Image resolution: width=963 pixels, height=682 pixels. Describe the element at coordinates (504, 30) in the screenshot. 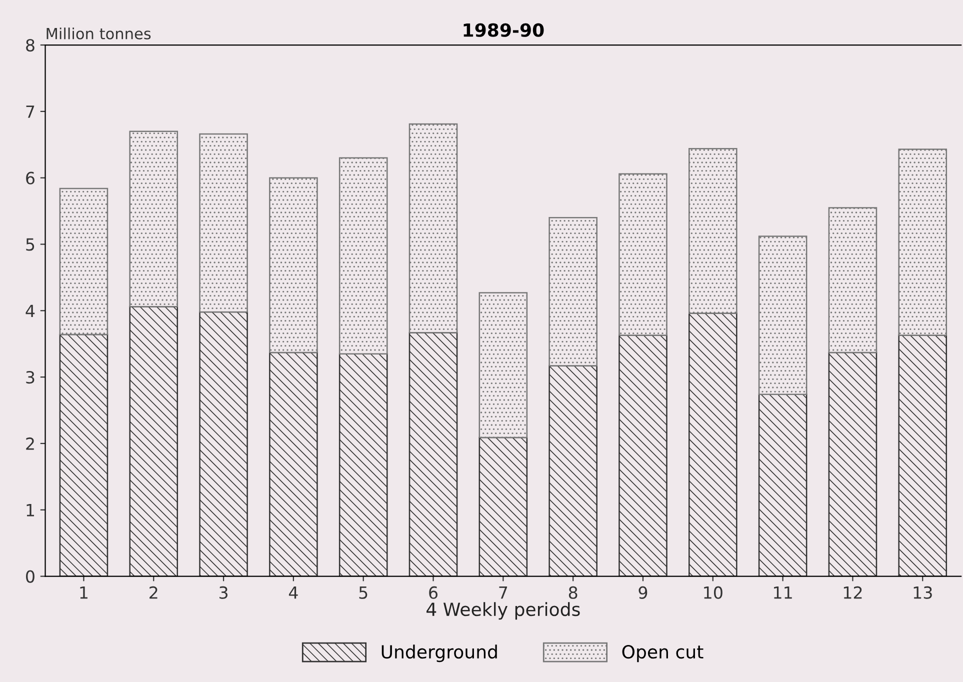

I see `chart-title: 1989-90` at that location.